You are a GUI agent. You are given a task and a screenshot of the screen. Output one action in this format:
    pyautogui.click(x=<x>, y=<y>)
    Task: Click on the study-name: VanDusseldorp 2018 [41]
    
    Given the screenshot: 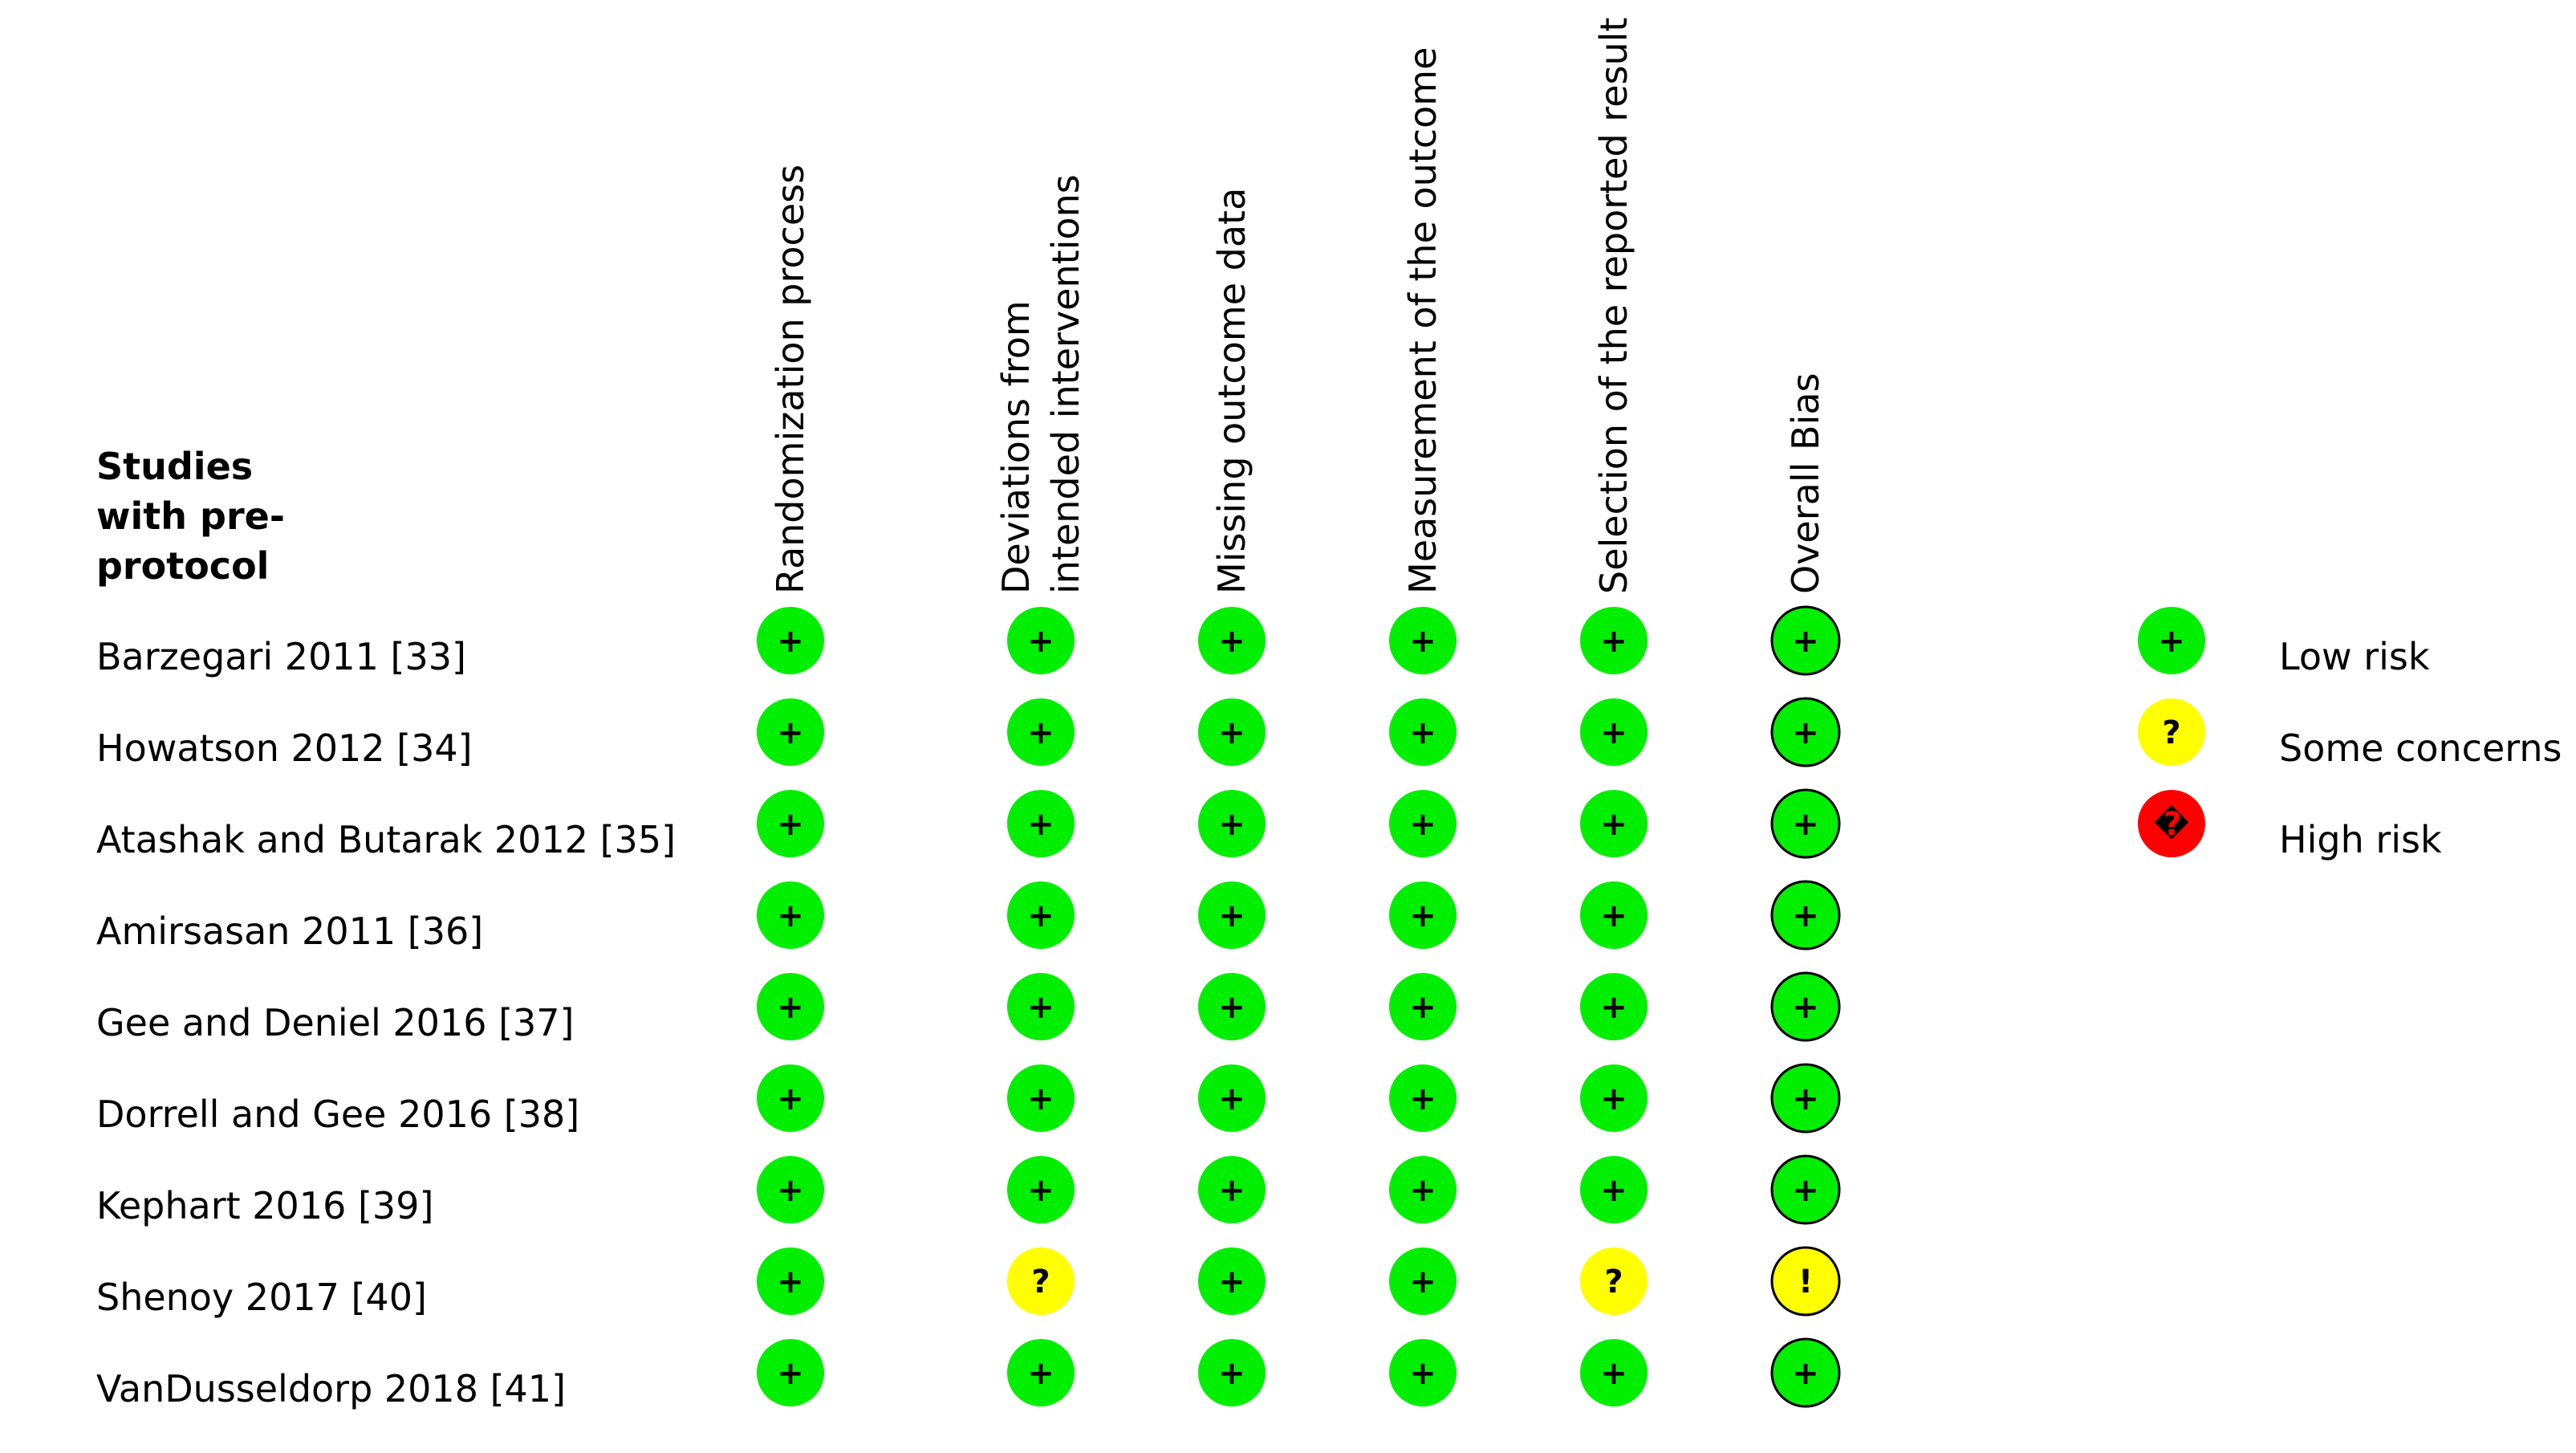 What is the action you would take?
    pyautogui.click(x=331, y=1388)
    